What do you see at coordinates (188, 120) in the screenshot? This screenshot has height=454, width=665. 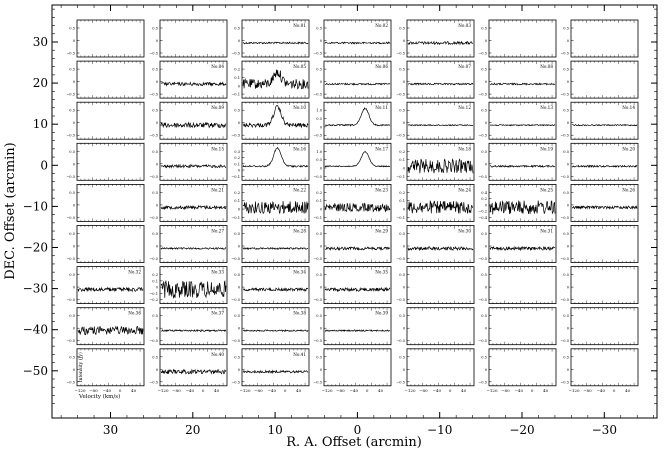 I see `spectrum-panel: 0.5 0 −0.5 No.09` at bounding box center [188, 120].